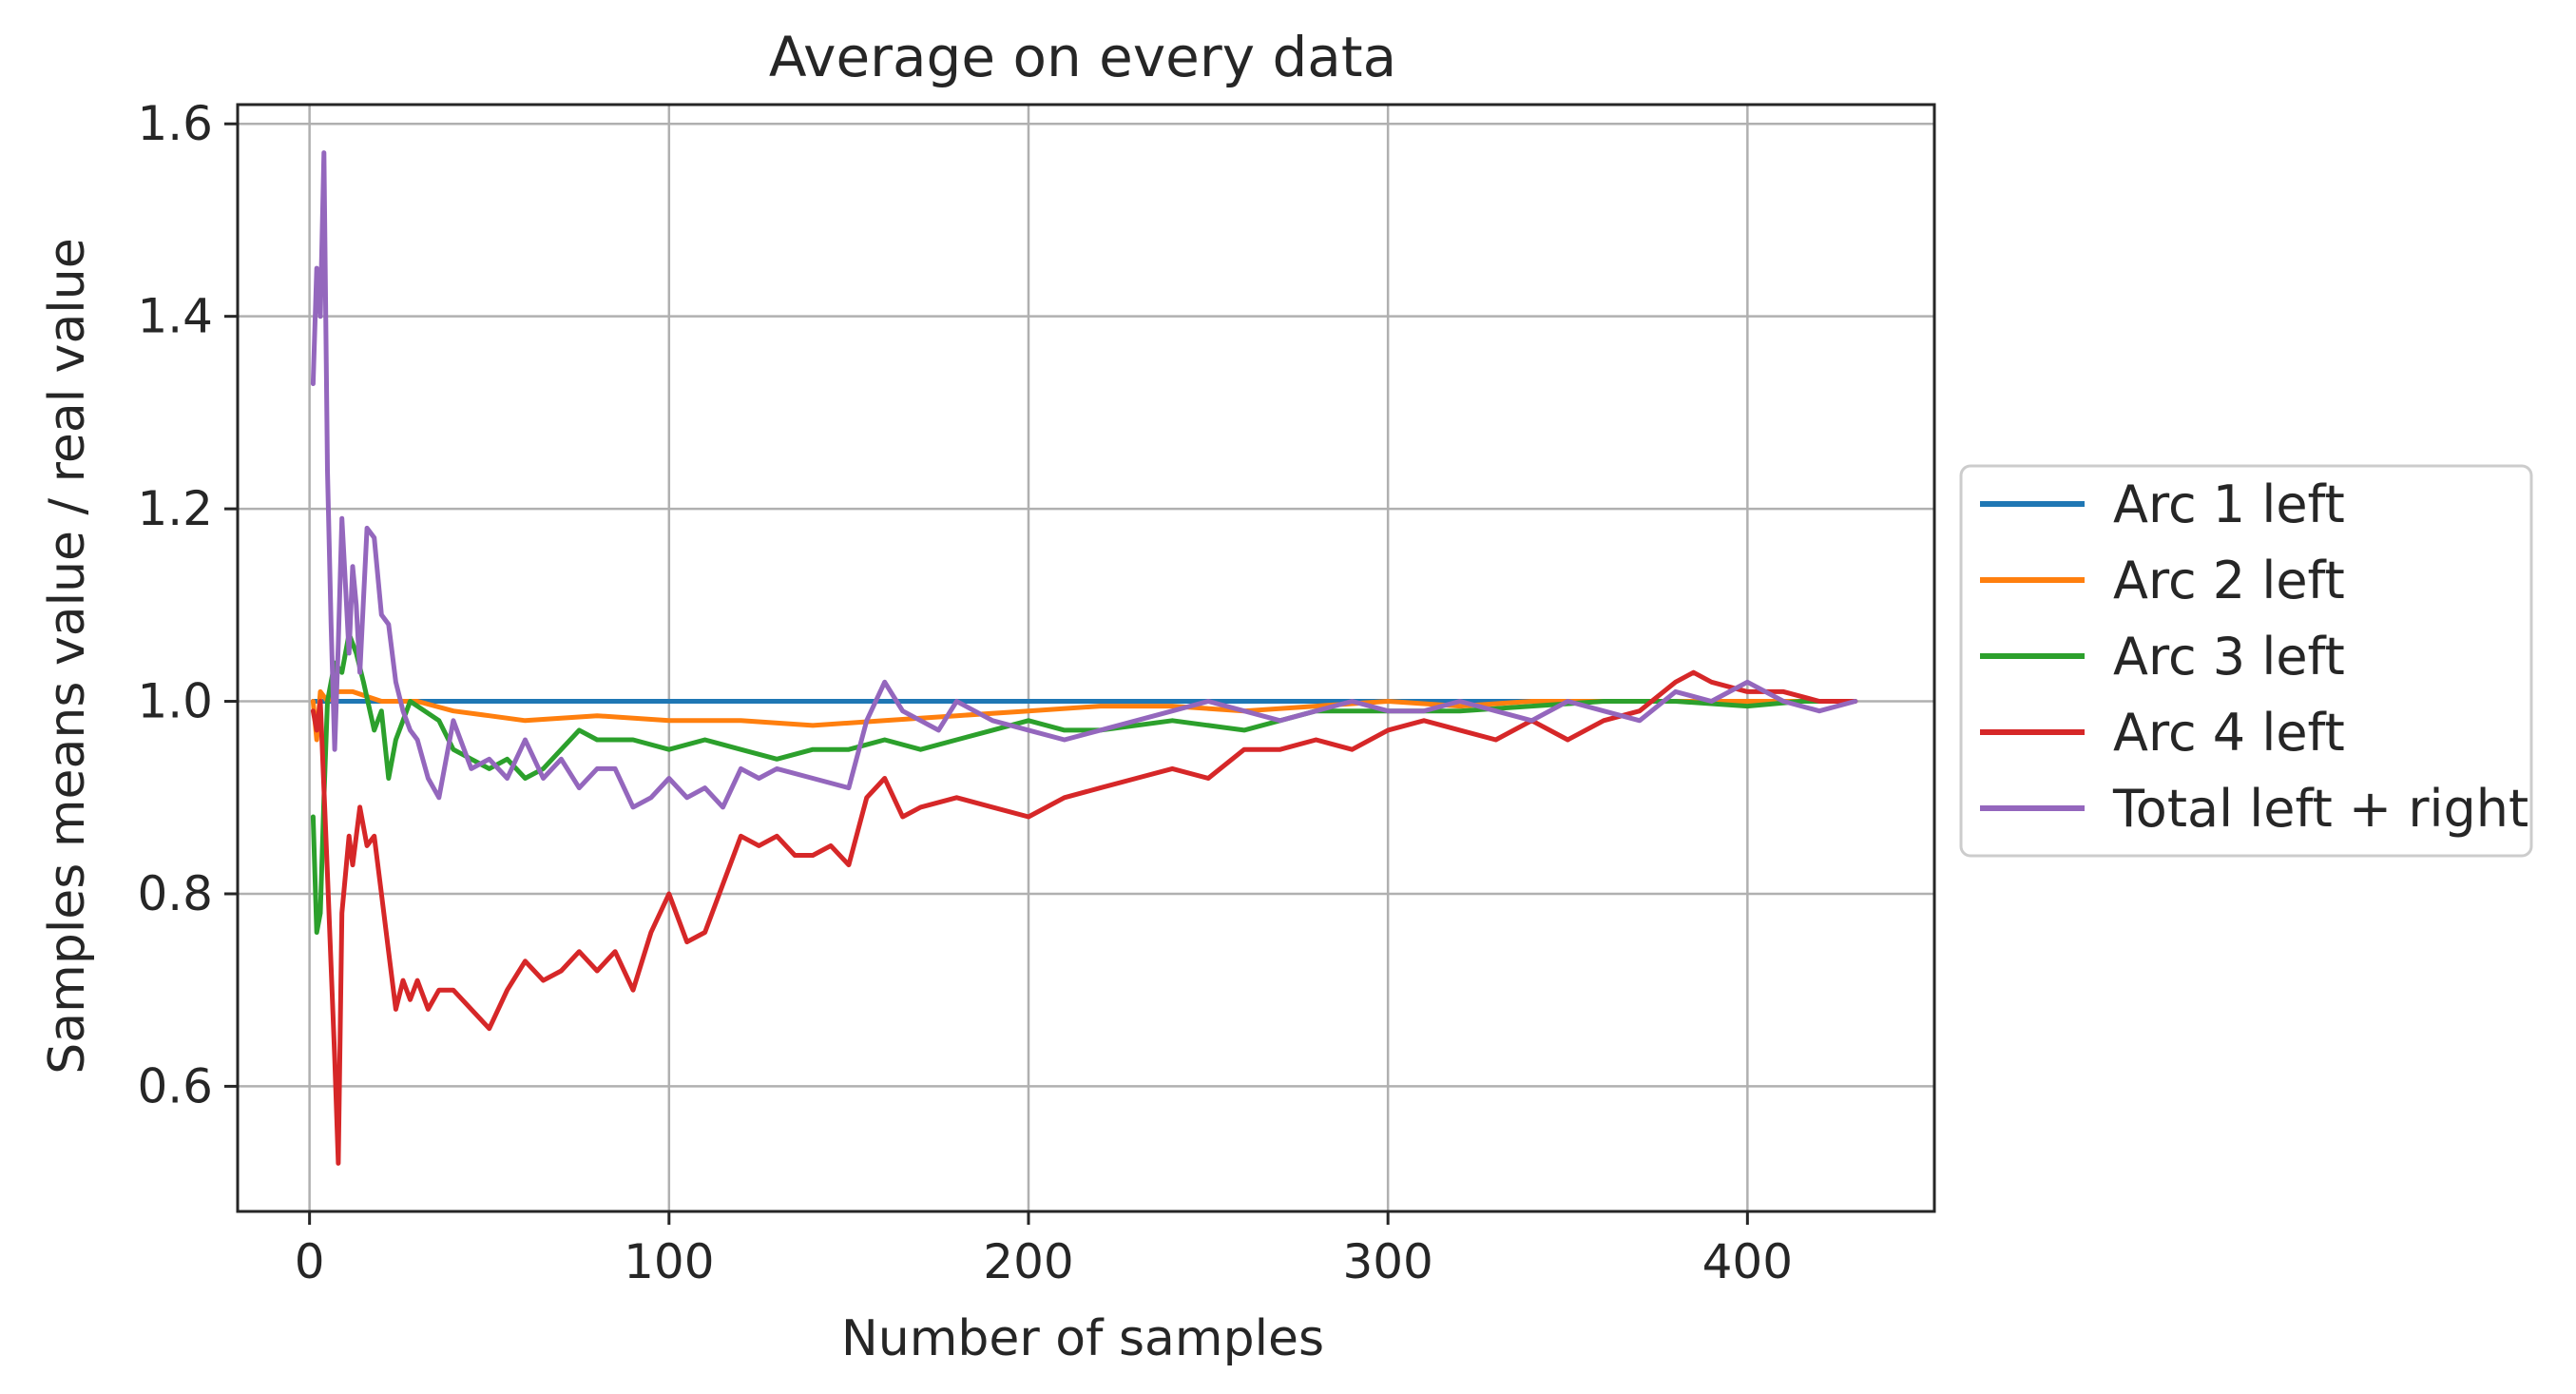 This screenshot has height=1394, width=2576. I want to click on x-tick-label: 0, so click(310, 1261).